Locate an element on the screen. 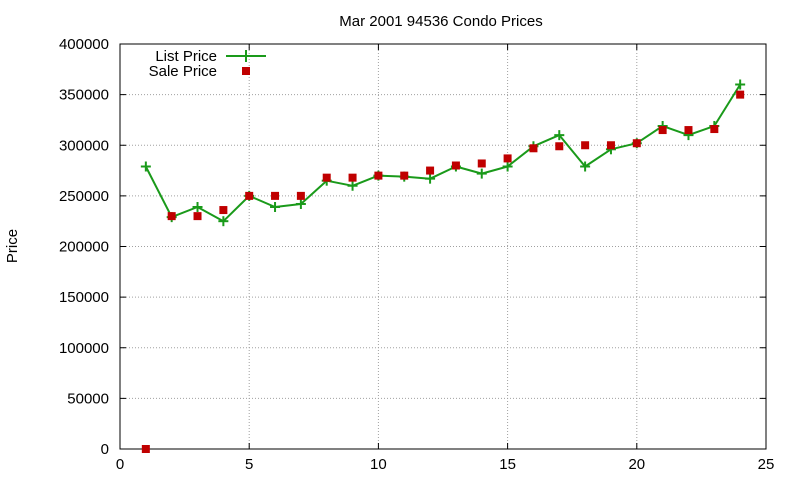 This screenshot has height=480, width=800. y-tick-label: 300000 is located at coordinates (84, 145).